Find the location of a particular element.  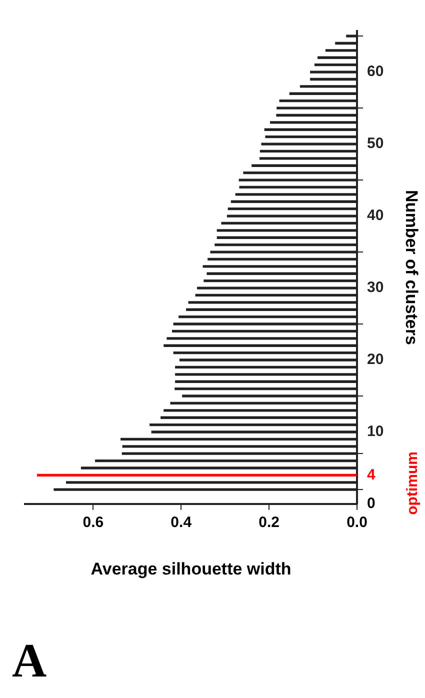

y-tick-label: 50 is located at coordinates (375, 143).